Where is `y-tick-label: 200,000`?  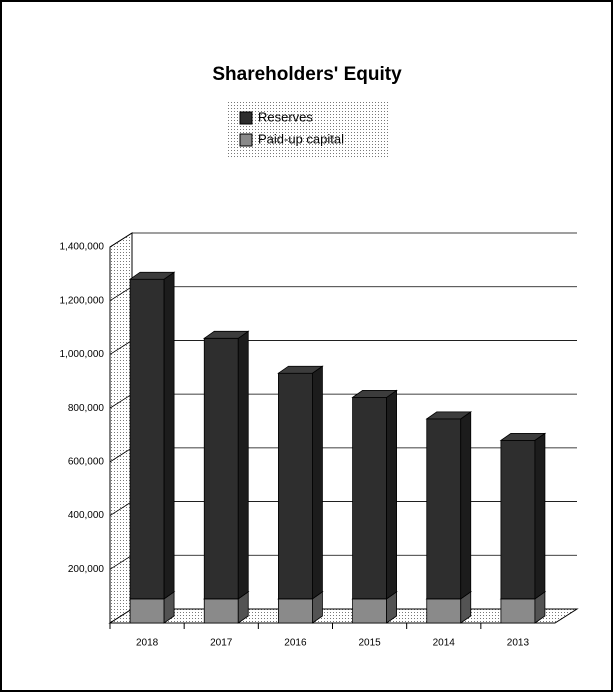 y-tick-label: 200,000 is located at coordinates (86, 569).